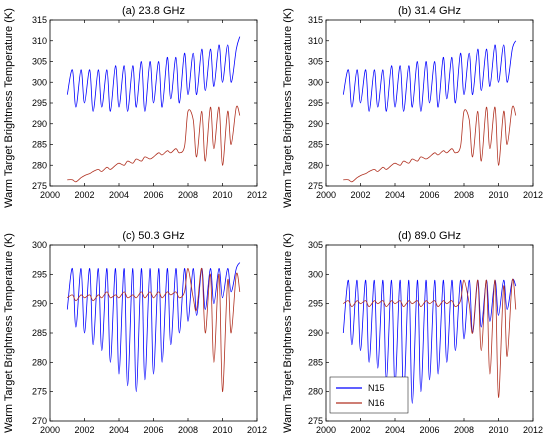 This screenshot has height=440, width=550. Describe the element at coordinates (288, 333) in the screenshot. I see `ylabel-bottom-right: Warm Target Brightness Temperature (K)` at that location.